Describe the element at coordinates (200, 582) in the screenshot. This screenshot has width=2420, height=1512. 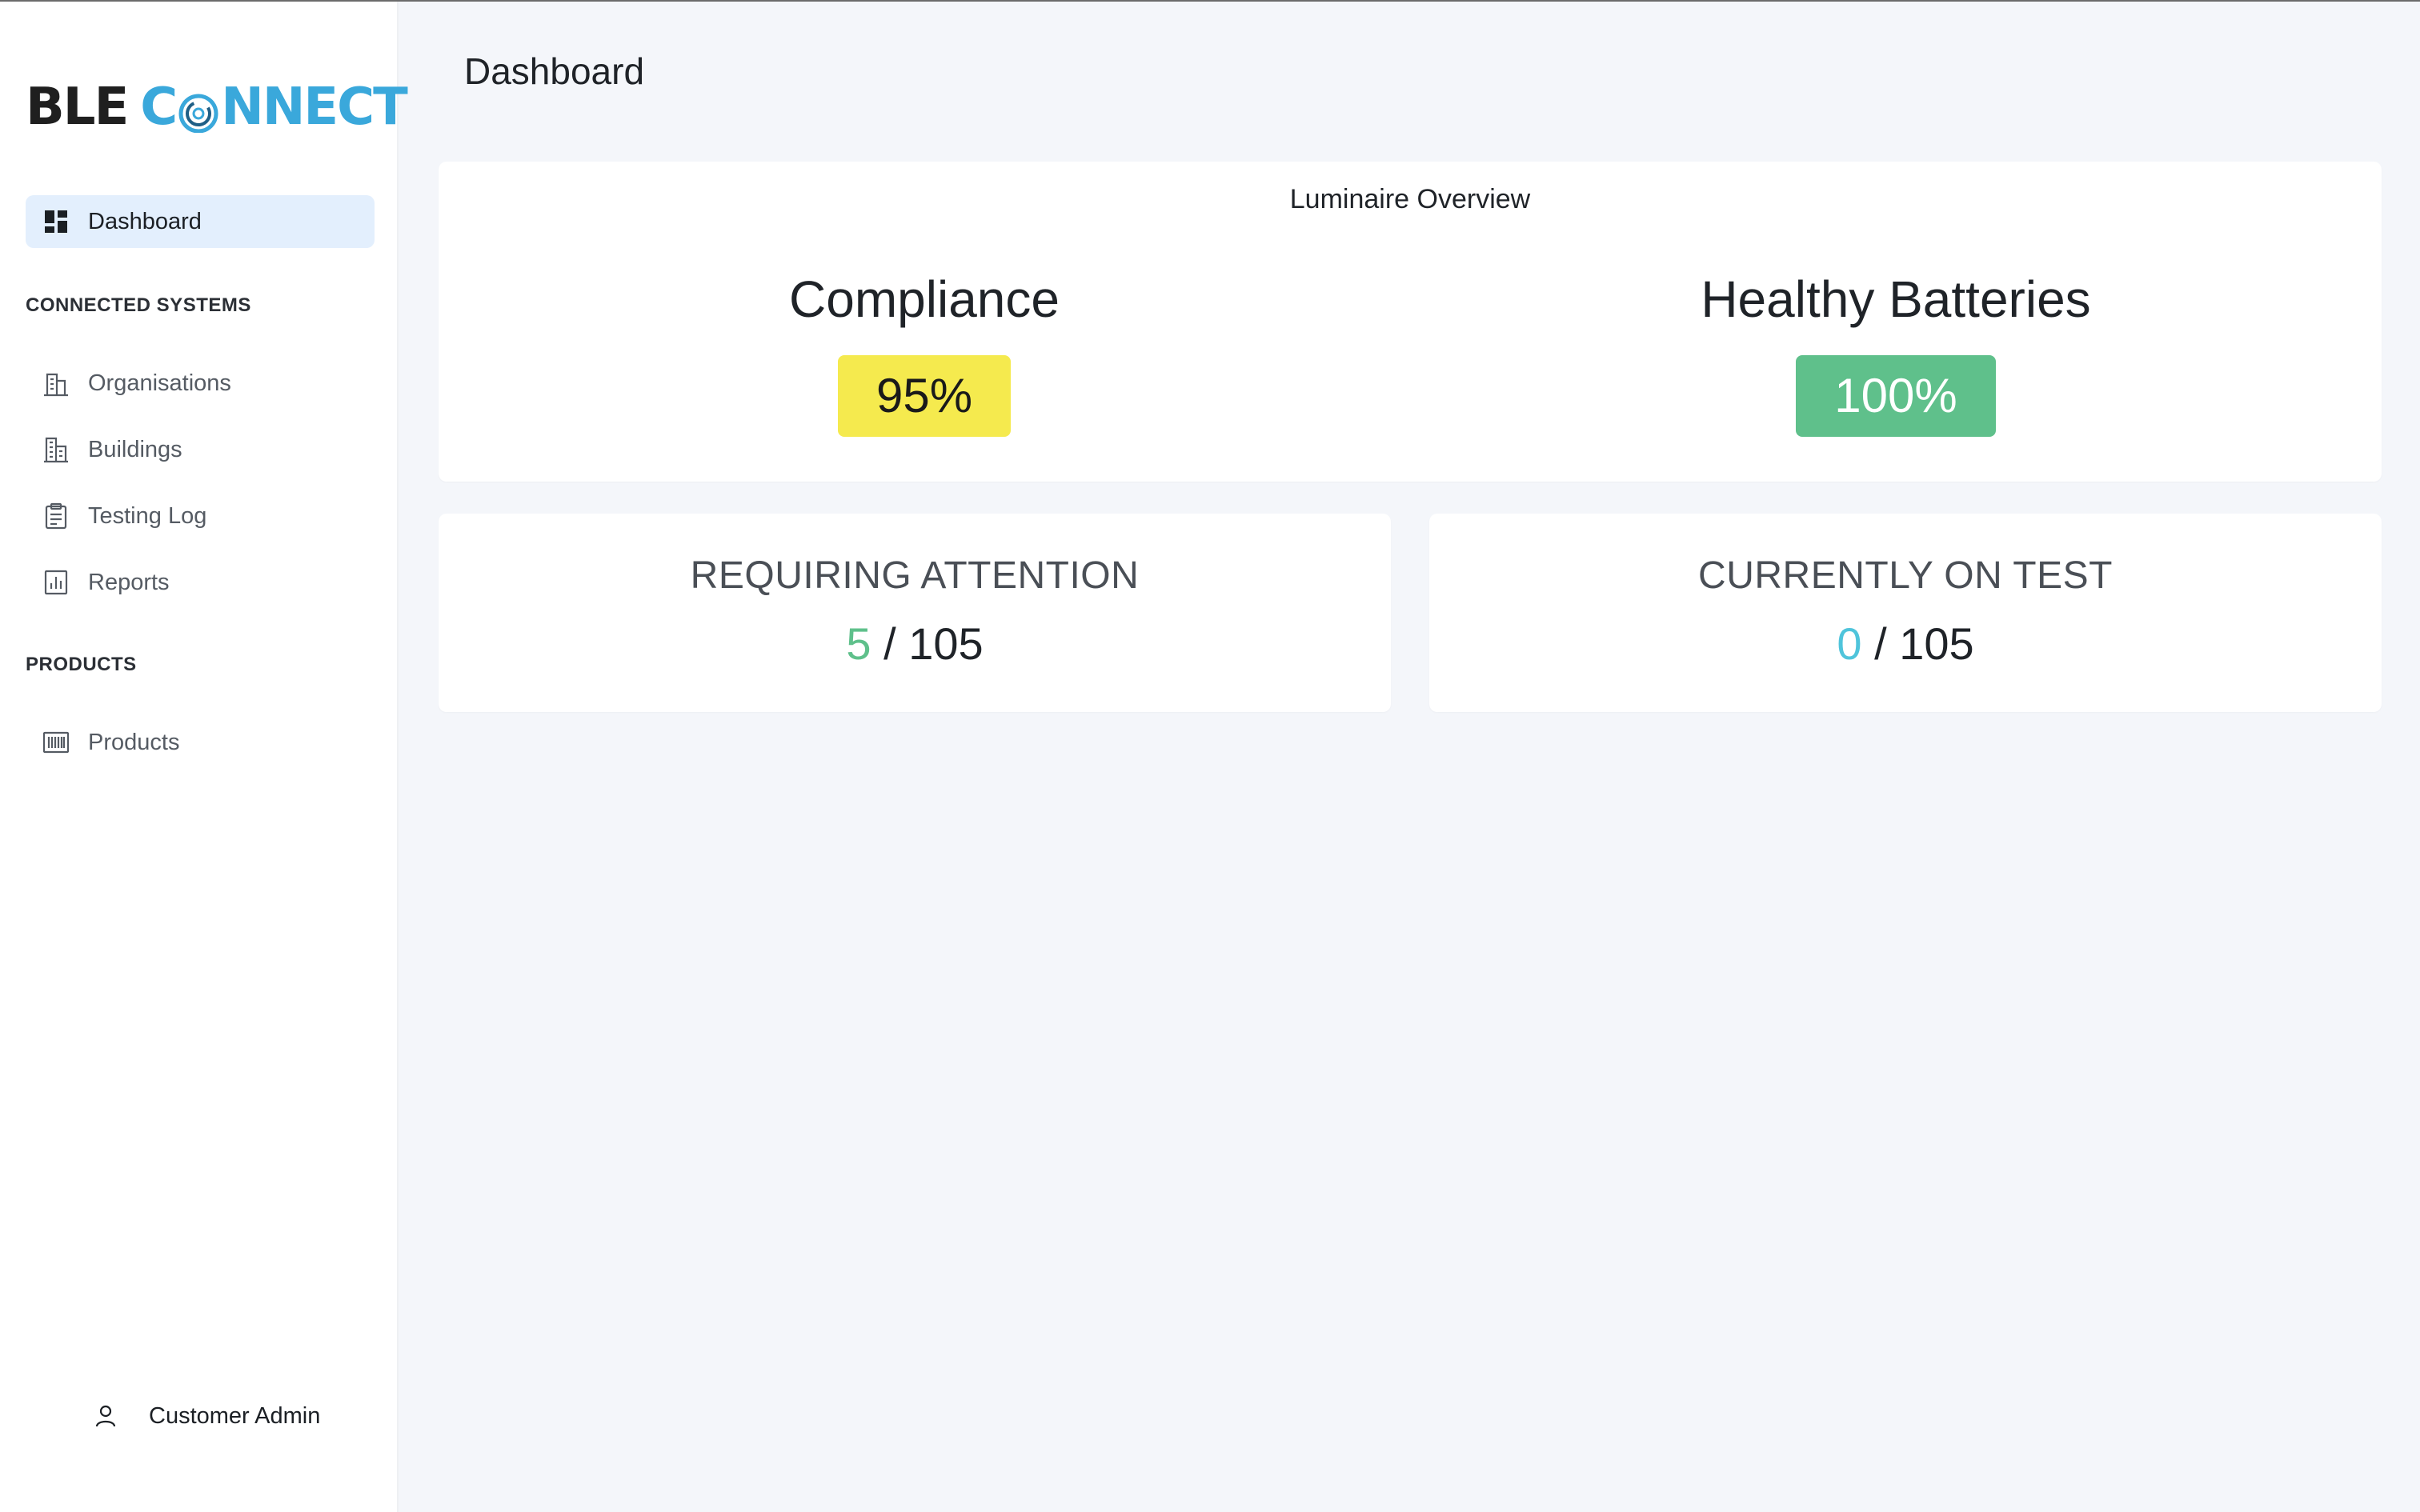
I see `sidebar-item-reports: Reports` at that location.